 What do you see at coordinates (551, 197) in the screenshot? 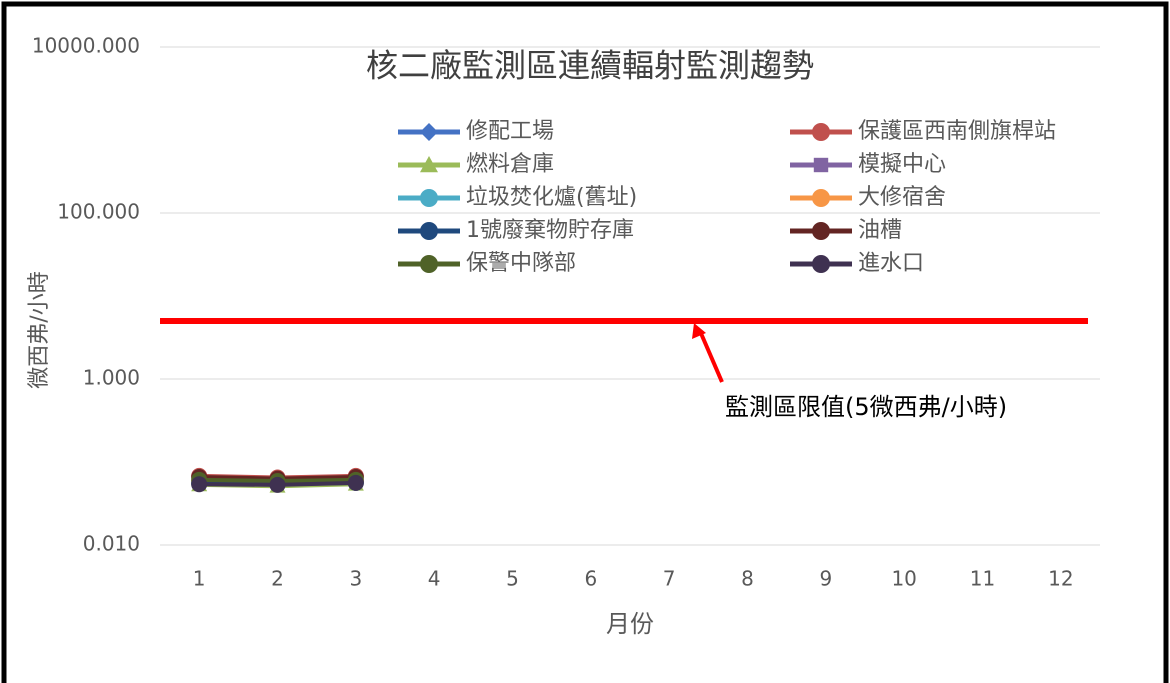
I see `legend-label: 垃圾焚化爐(舊址)` at bounding box center [551, 197].